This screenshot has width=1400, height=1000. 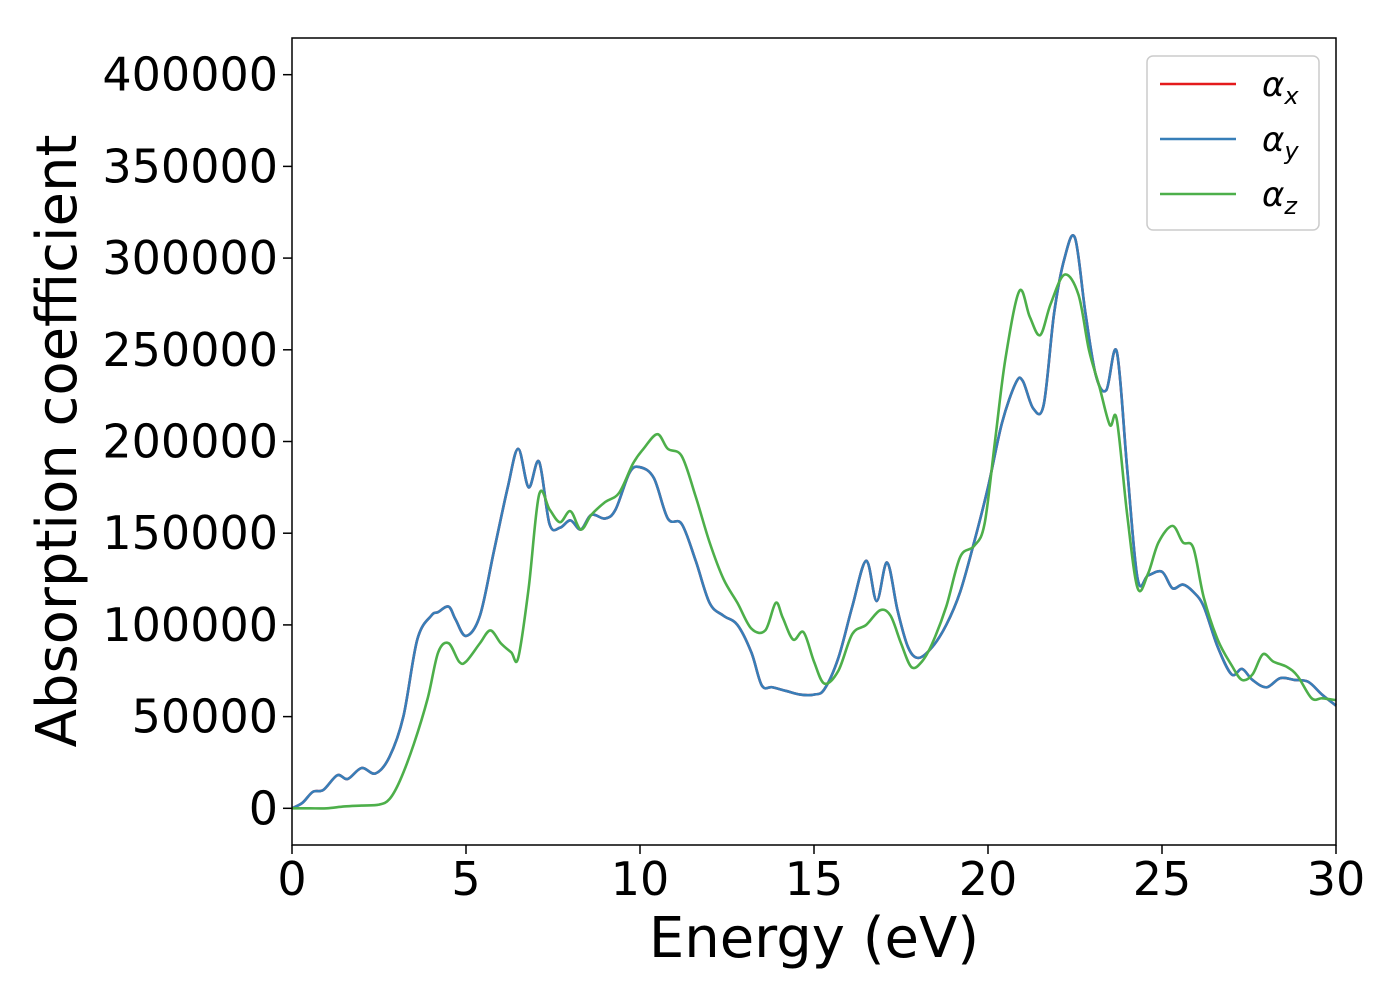 What do you see at coordinates (1162, 879) in the screenshot?
I see `x-tick-label: 25` at bounding box center [1162, 879].